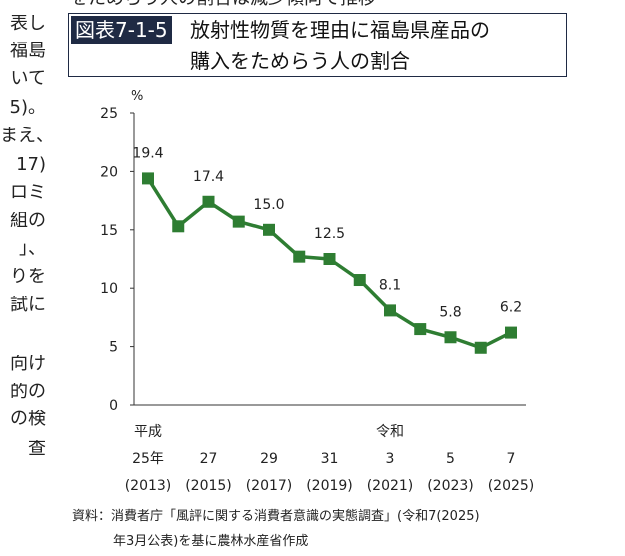 This screenshot has width=625, height=556. I want to click on x-tick-western-label: (2017), so click(269, 486).